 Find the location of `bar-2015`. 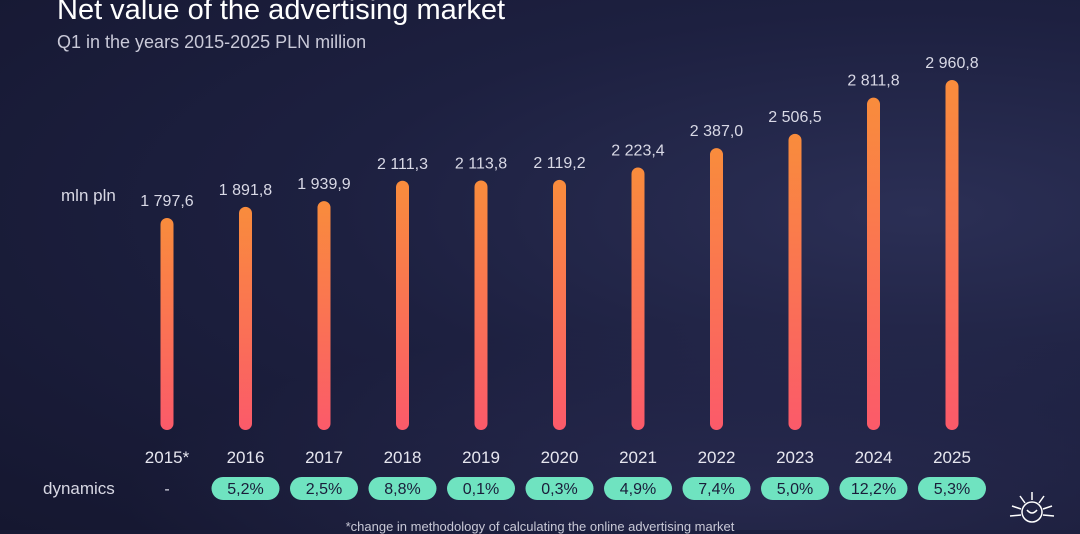

bar-2015 is located at coordinates (167, 324).